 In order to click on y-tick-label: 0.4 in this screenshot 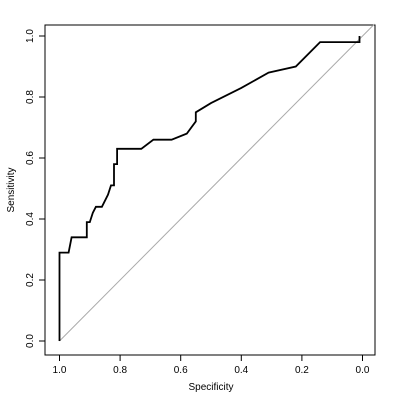, I will do `click(30, 219)`.